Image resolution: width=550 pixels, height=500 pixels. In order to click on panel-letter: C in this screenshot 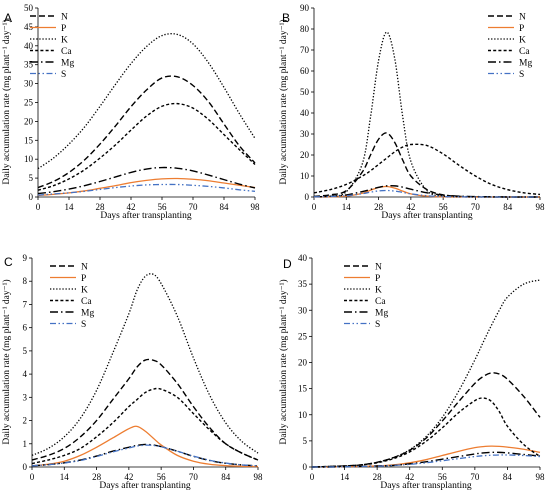, I will do `click(8, 262)`.